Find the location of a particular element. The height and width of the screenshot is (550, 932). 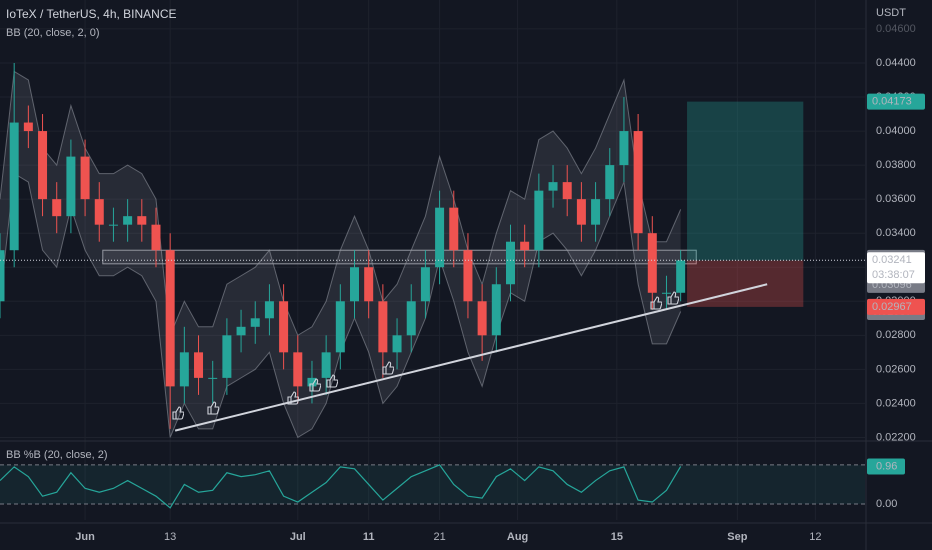

x-tick-label: Aug is located at coordinates (517, 537).